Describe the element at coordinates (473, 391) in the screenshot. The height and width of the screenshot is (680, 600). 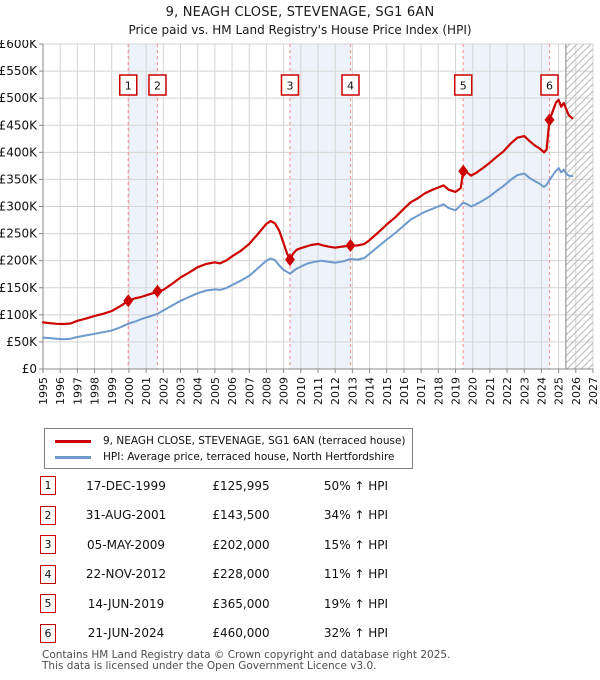
I see `x-tick-label: 2020` at that location.